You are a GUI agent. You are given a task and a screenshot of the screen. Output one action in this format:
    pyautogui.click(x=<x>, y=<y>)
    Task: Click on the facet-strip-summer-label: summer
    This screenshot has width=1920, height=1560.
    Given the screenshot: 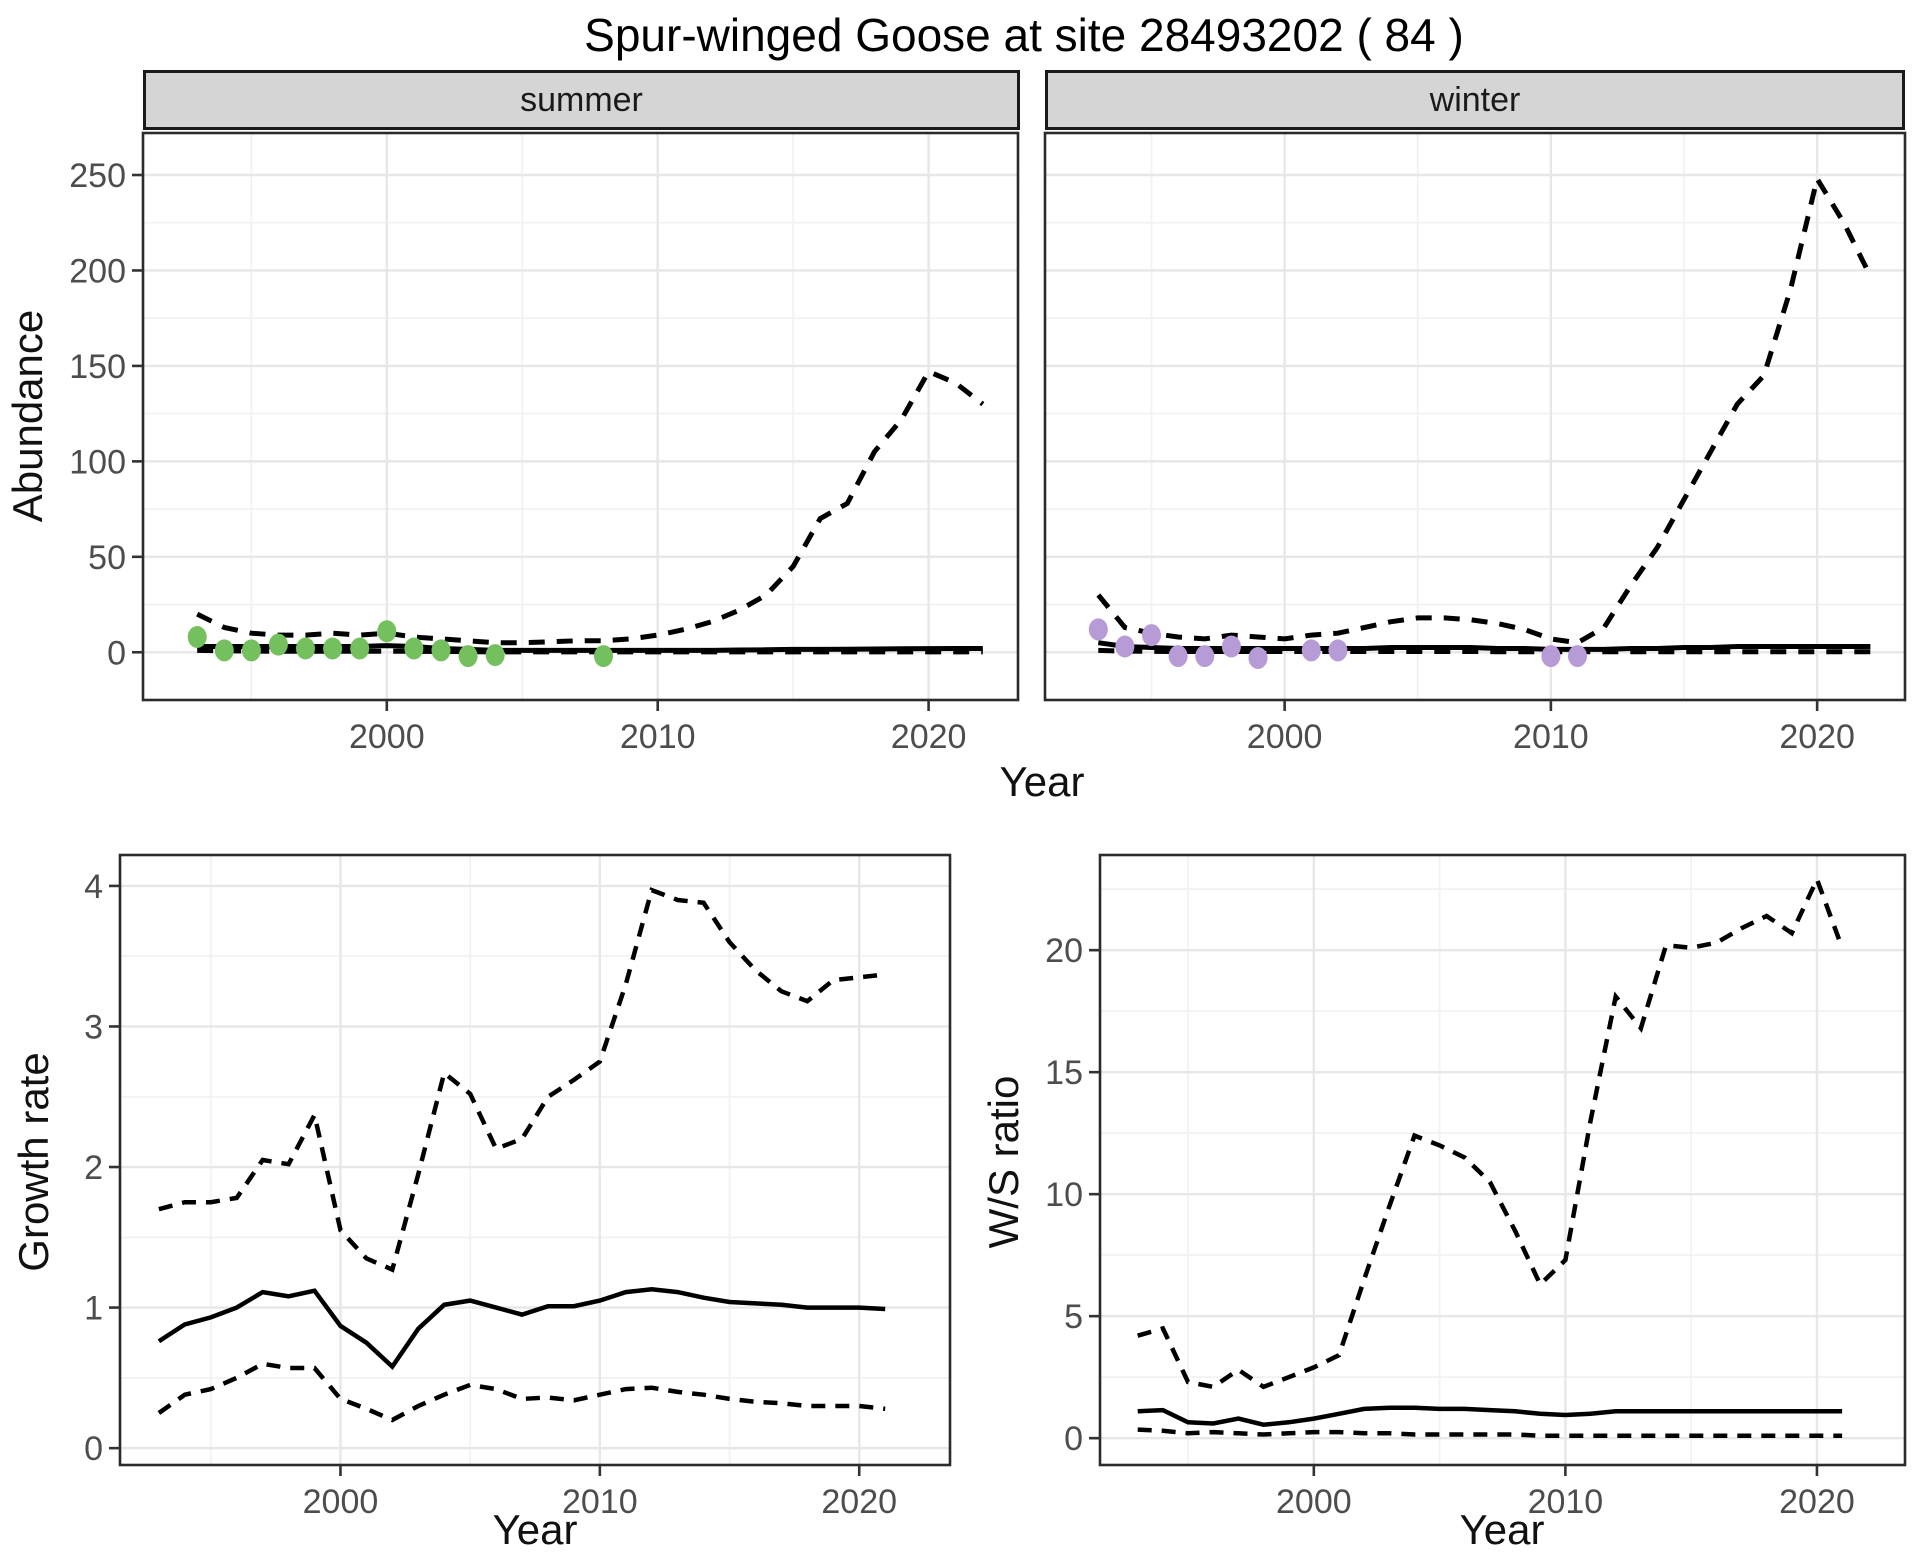 What is the action you would take?
    pyautogui.click(x=581, y=99)
    